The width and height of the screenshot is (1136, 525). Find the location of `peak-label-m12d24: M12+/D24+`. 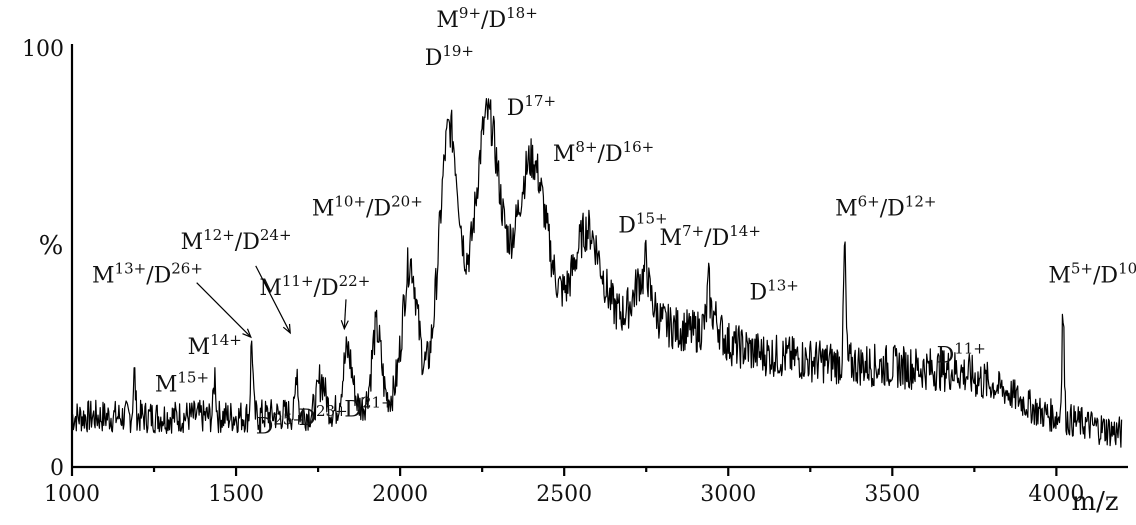

peak-label-m12d24: M12+/D24+ is located at coordinates (236, 240).